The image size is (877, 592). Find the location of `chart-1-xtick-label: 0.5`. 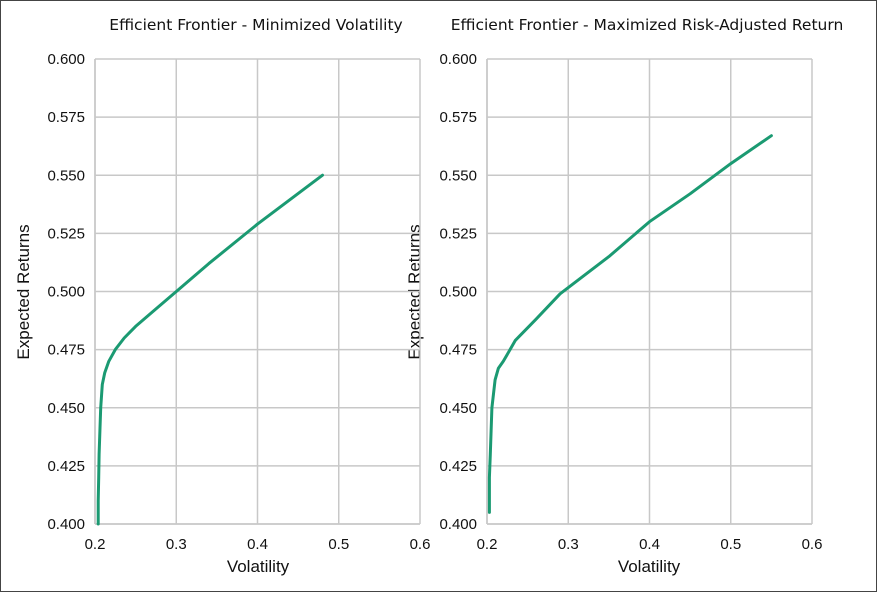

chart-1-xtick-label: 0.5 is located at coordinates (338, 544).